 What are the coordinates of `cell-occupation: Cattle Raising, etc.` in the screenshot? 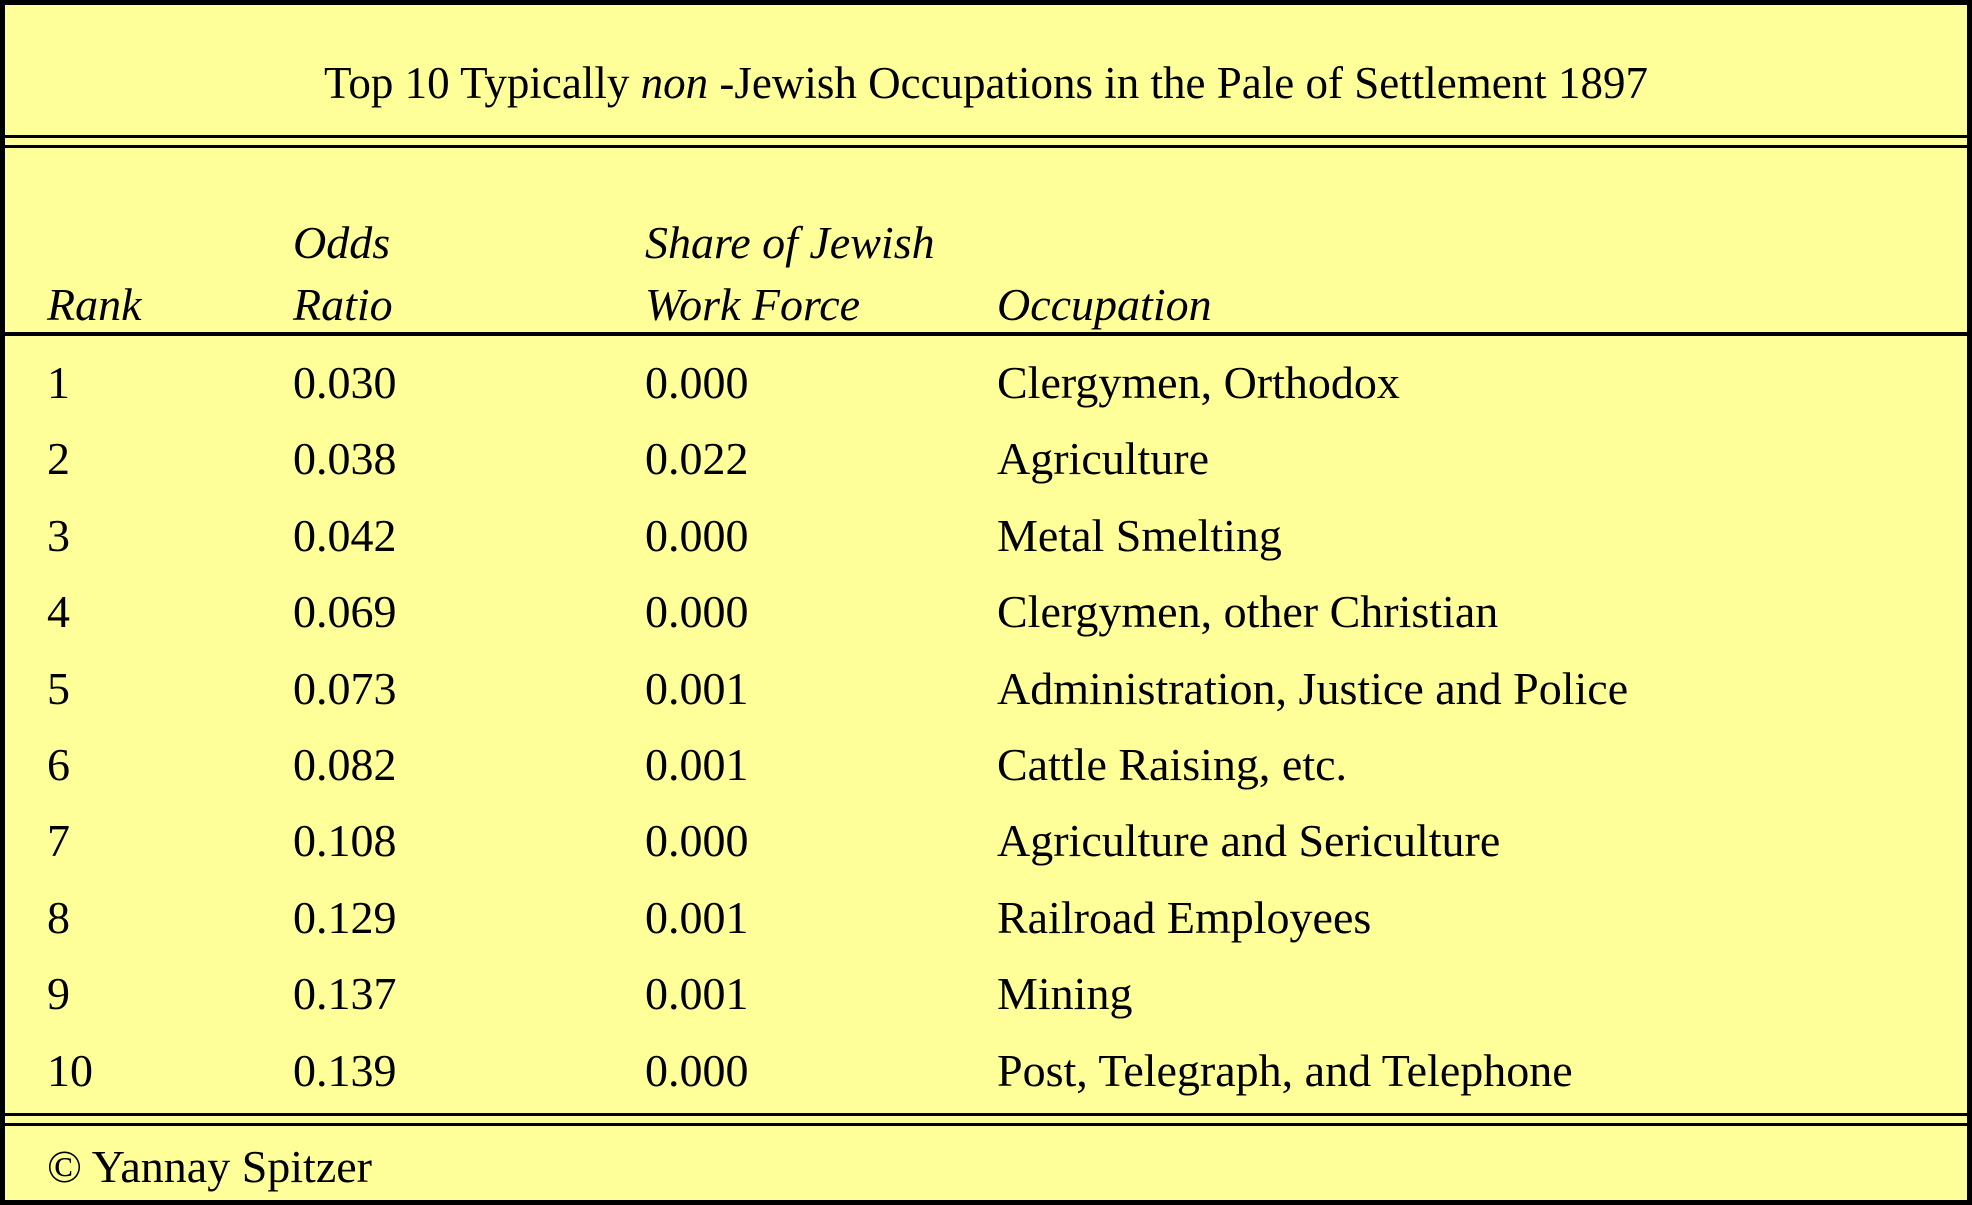 It's located at (1172, 764).